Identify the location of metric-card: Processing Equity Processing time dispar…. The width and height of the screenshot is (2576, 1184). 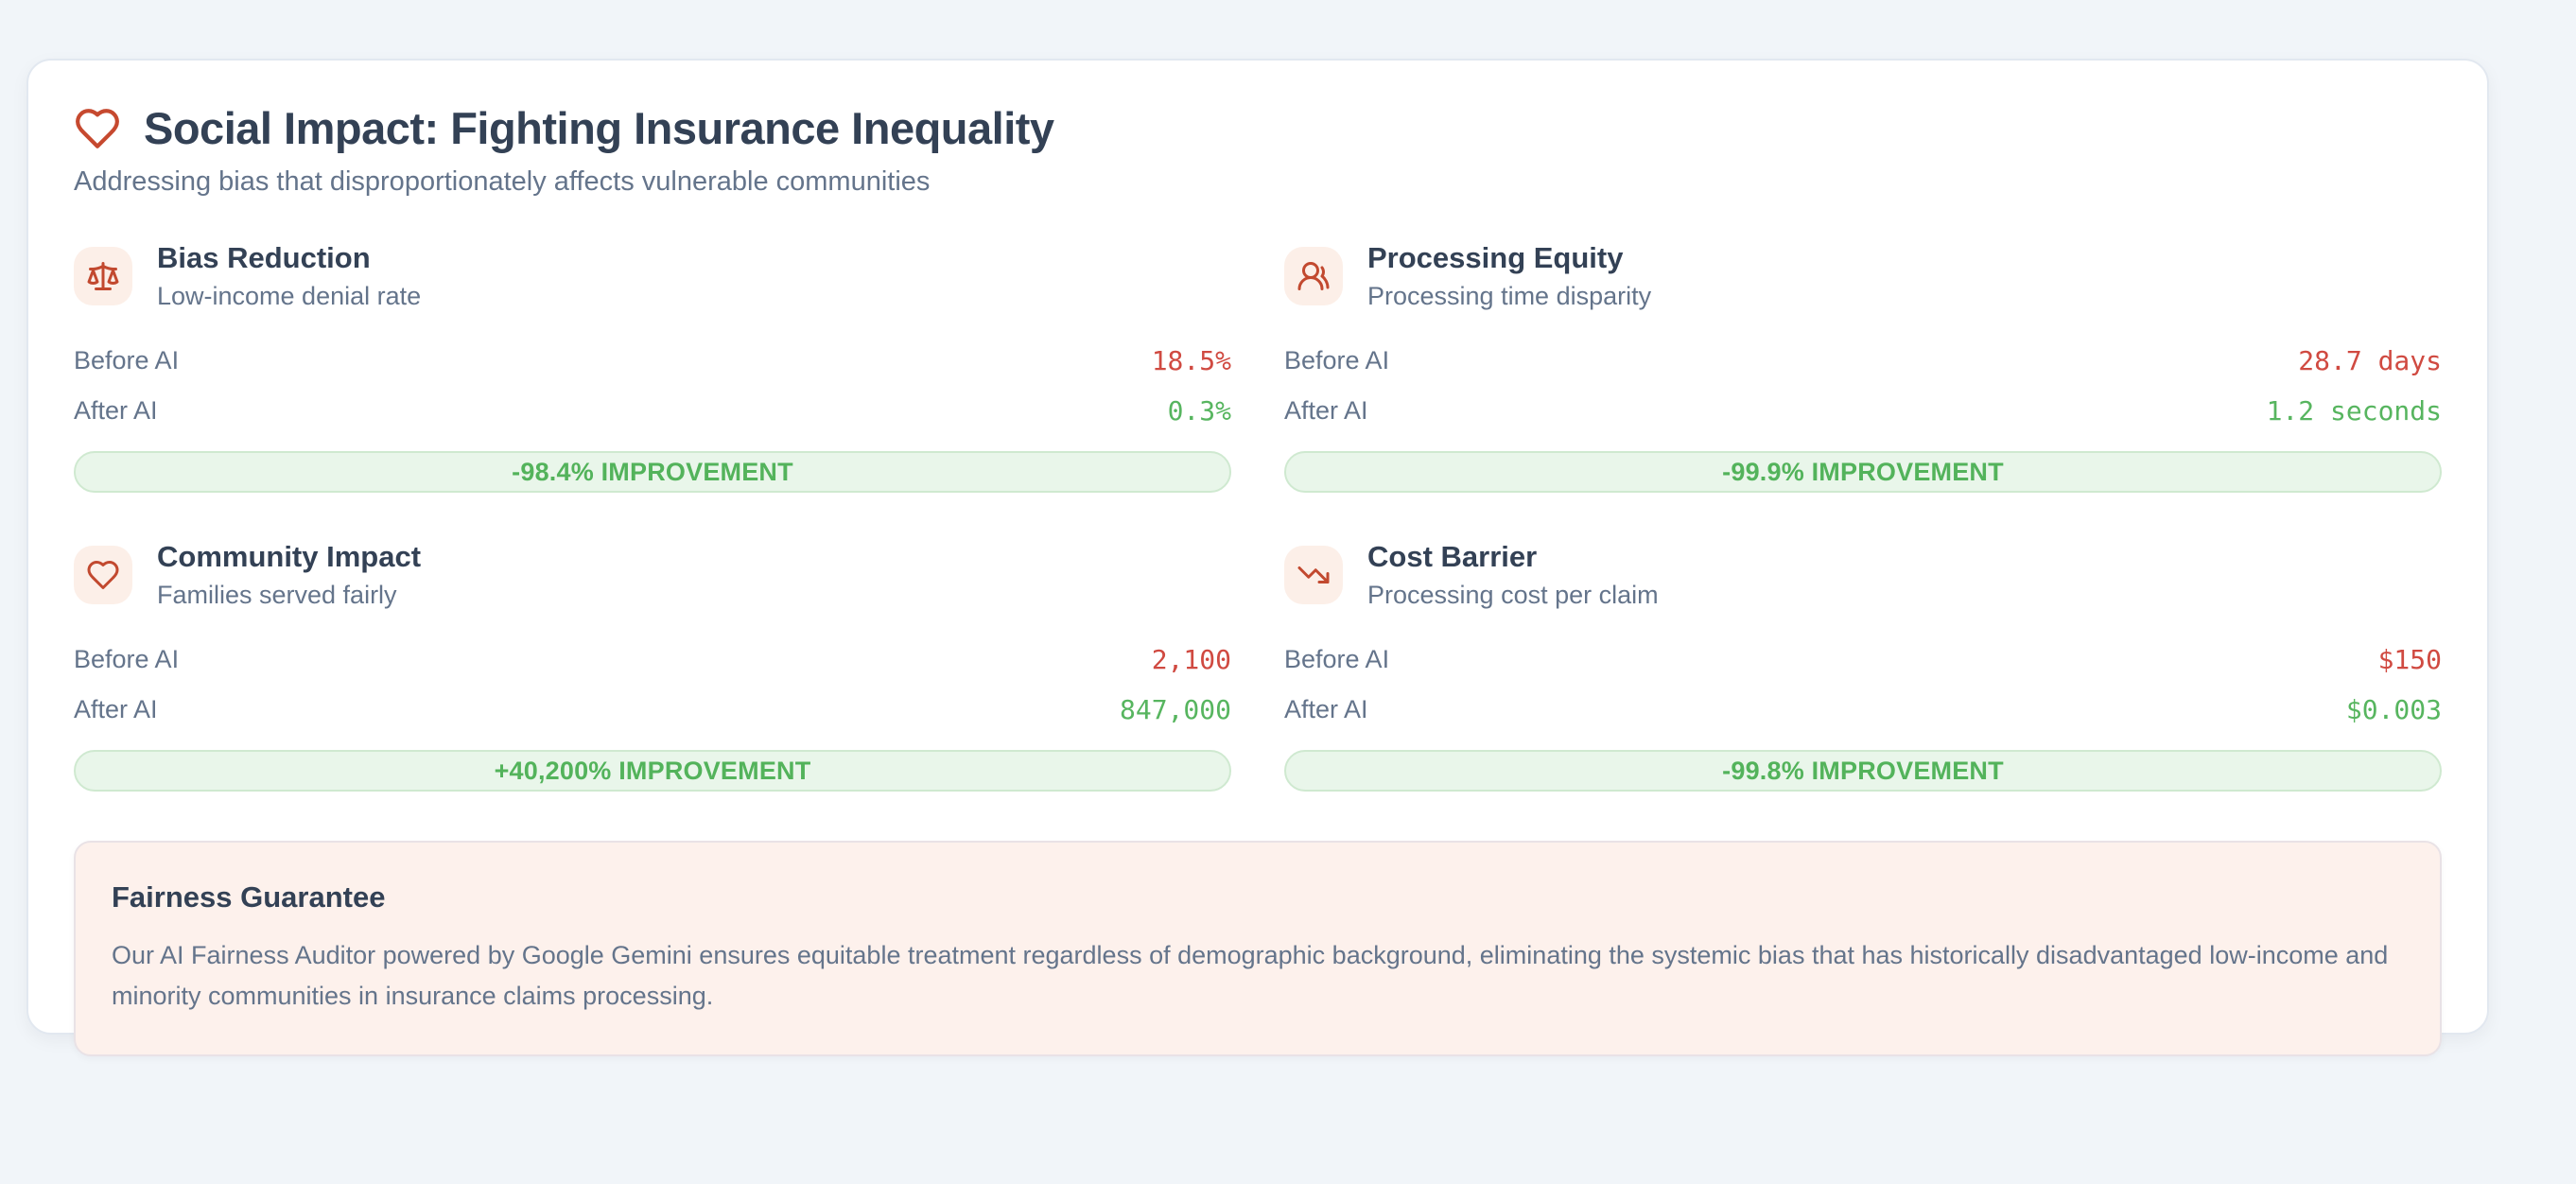
(1863, 367).